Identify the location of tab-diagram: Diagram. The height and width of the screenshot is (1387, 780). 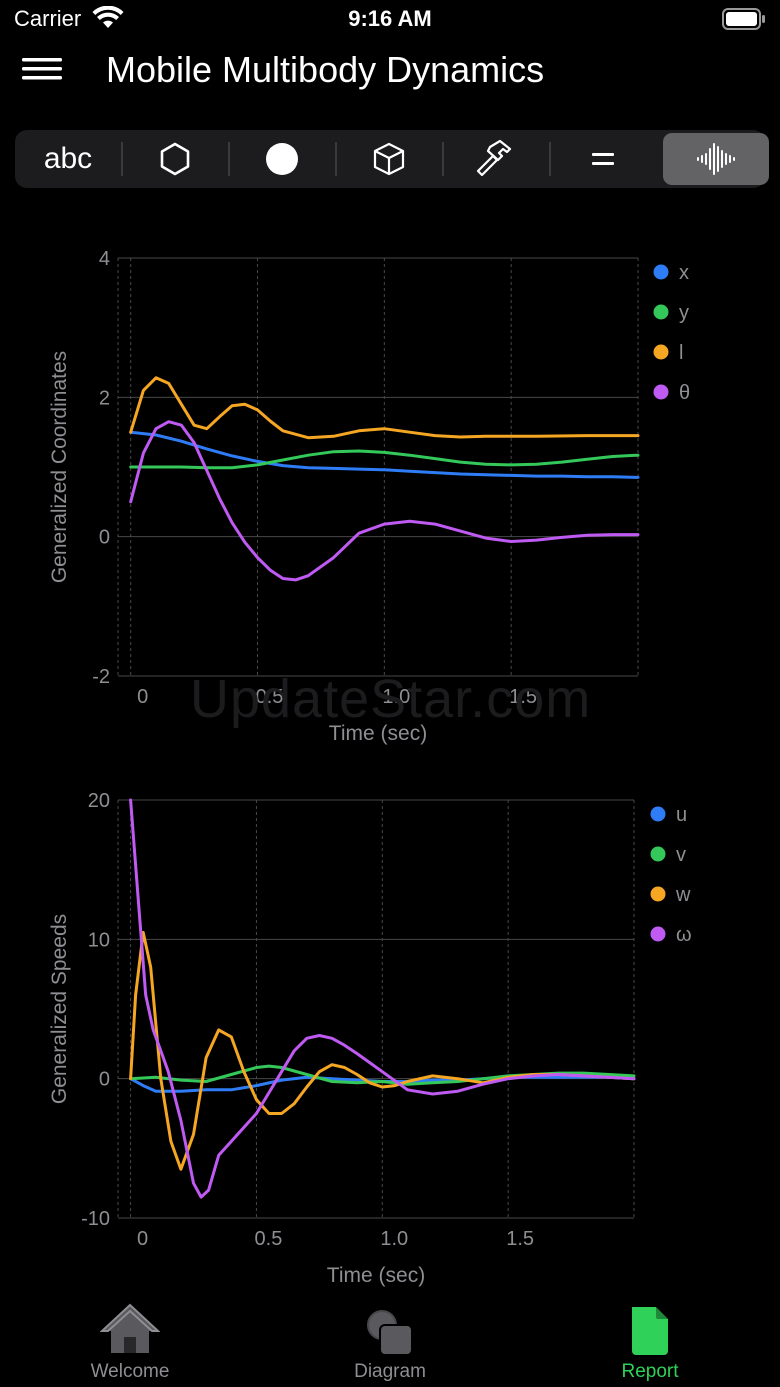
(390, 1341).